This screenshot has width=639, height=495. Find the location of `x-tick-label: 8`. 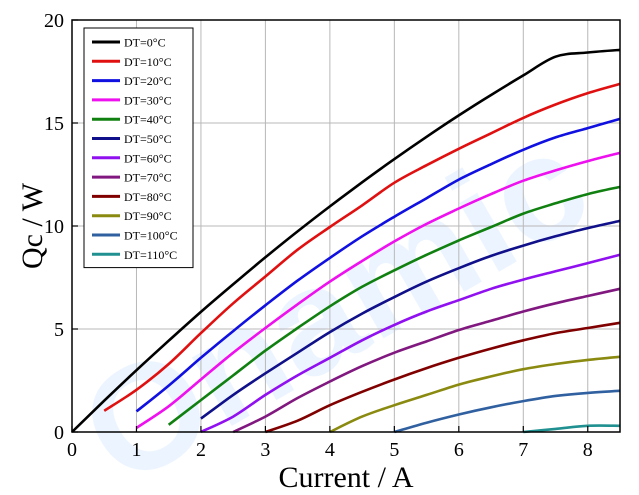

x-tick-label: 8 is located at coordinates (588, 450).